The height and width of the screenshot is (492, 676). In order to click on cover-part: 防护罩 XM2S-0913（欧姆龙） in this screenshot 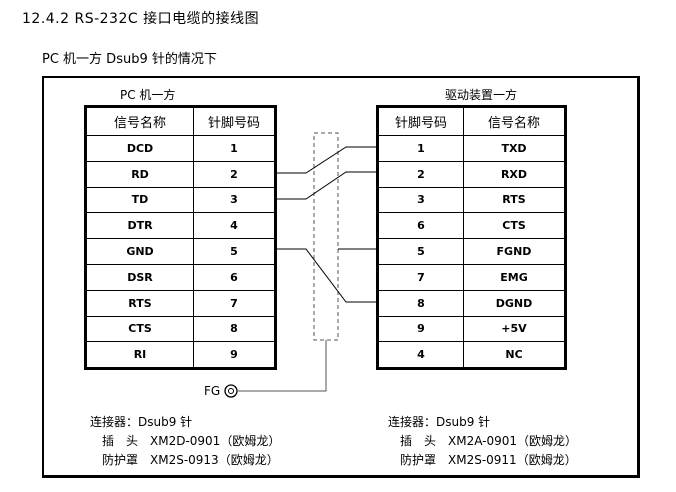, I will do `click(190, 460)`.